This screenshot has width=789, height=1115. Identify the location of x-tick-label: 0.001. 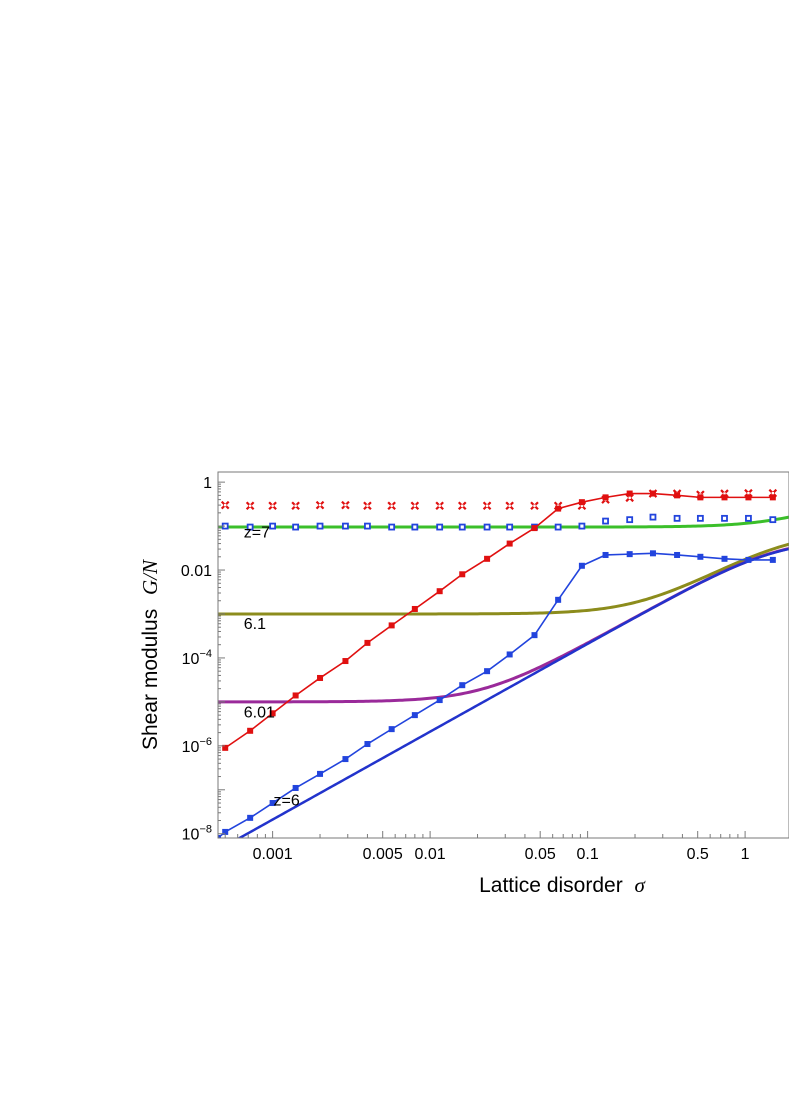
(273, 854).